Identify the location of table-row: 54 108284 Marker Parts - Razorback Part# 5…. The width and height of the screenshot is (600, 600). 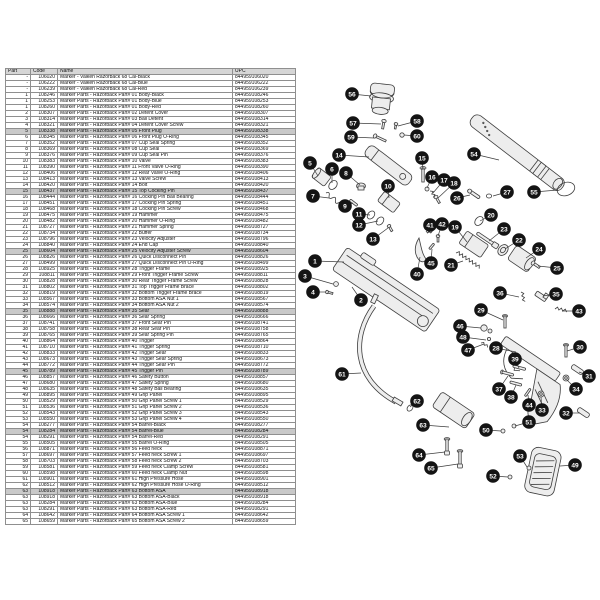
(150, 431).